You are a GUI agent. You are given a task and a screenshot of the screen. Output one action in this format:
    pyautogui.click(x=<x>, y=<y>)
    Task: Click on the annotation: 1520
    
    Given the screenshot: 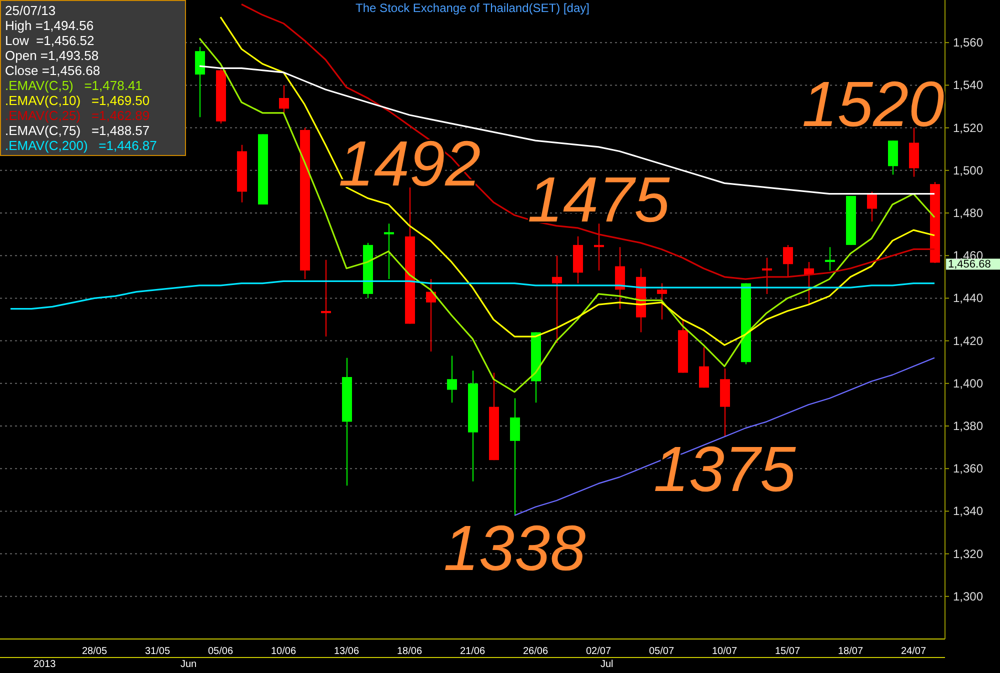 What is the action you would take?
    pyautogui.click(x=873, y=104)
    